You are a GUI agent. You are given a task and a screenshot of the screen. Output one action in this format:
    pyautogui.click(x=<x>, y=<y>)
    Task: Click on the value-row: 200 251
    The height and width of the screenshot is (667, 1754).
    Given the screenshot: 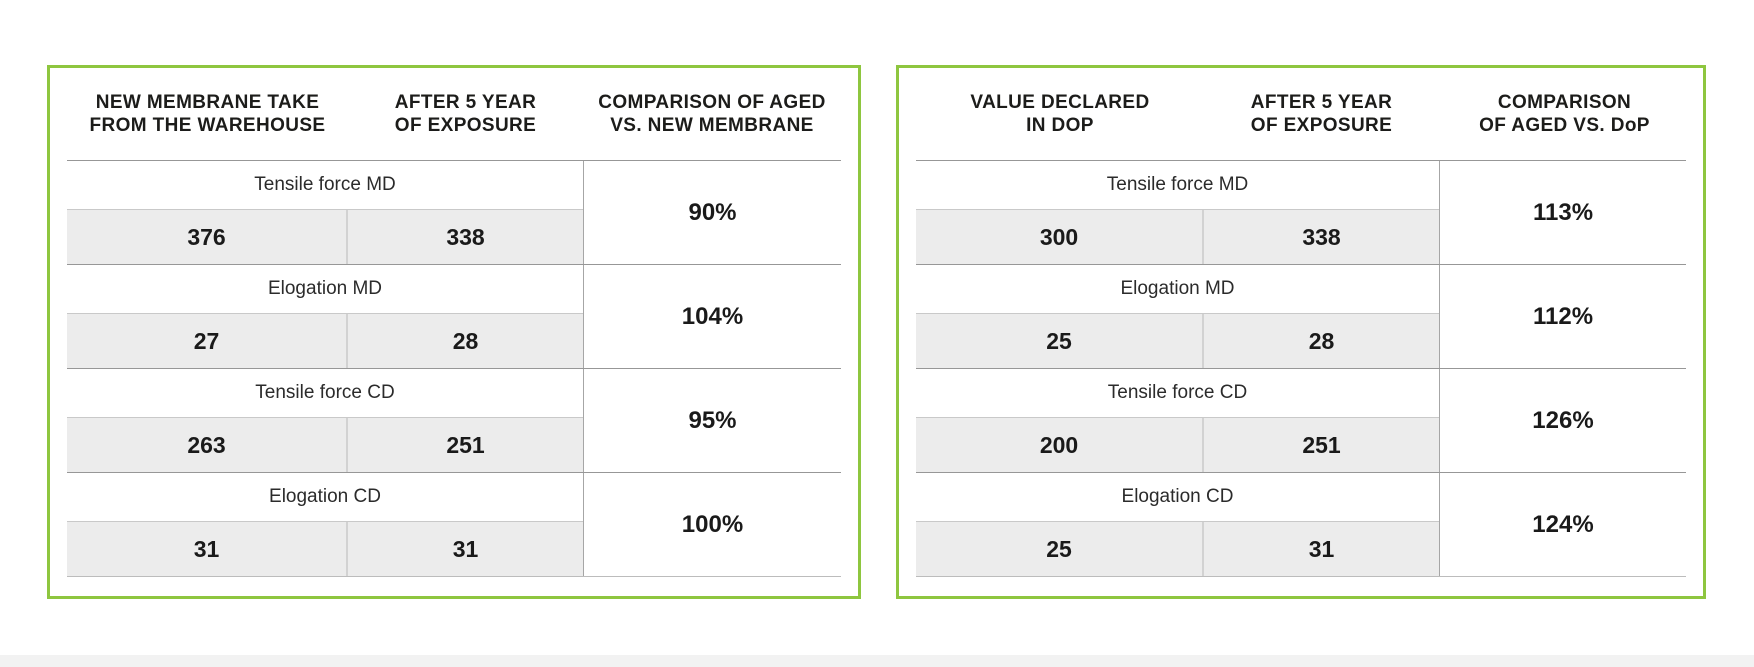 What is the action you would take?
    pyautogui.click(x=1177, y=444)
    